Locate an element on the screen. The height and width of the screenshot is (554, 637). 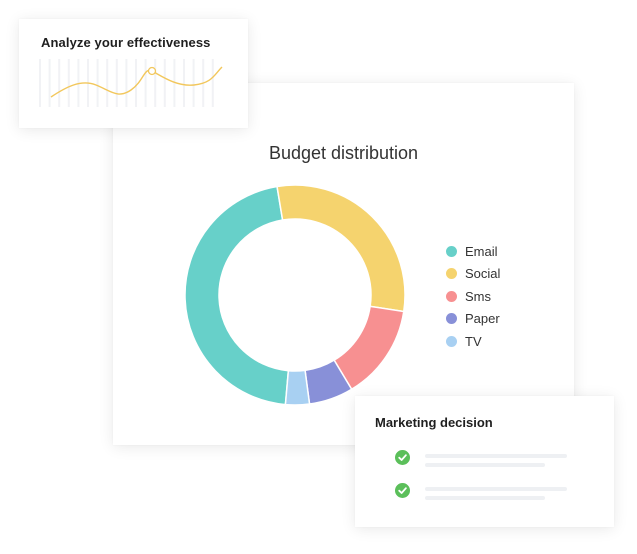
sparkline-marker is located at coordinates (152, 71).